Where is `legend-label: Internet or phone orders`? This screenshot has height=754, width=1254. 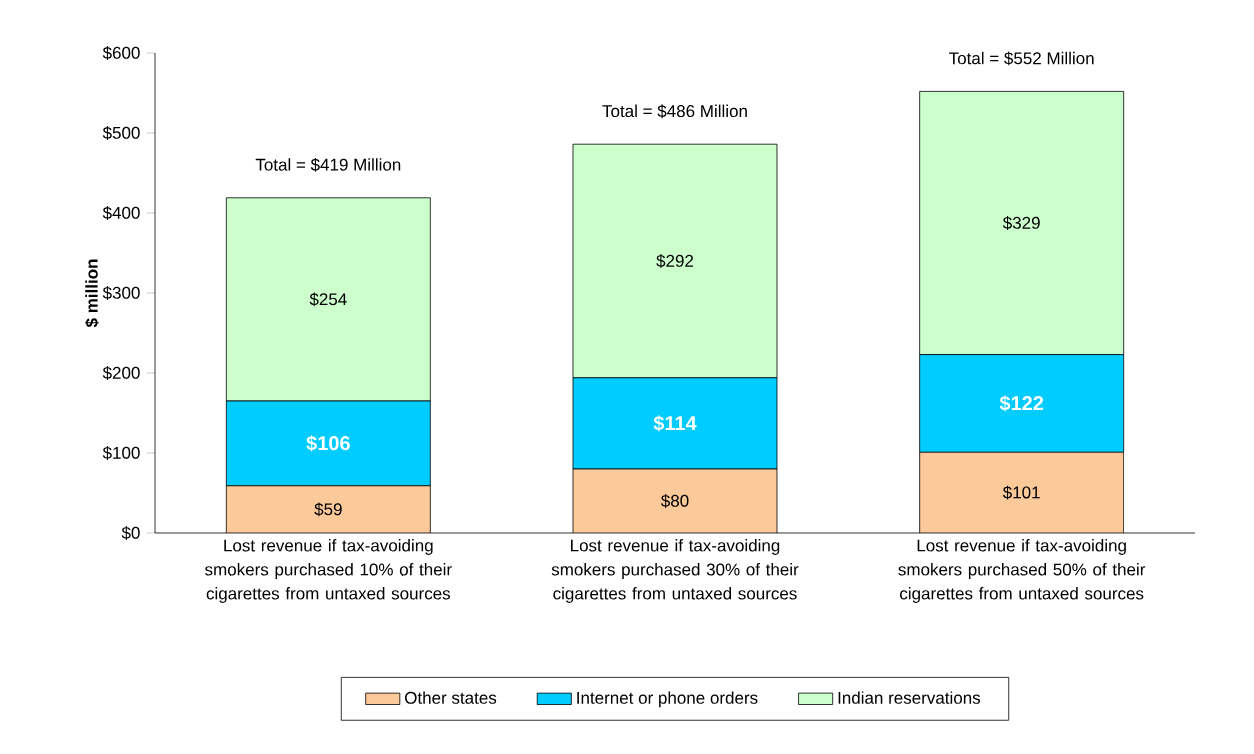
legend-label: Internet or phone orders is located at coordinates (667, 699).